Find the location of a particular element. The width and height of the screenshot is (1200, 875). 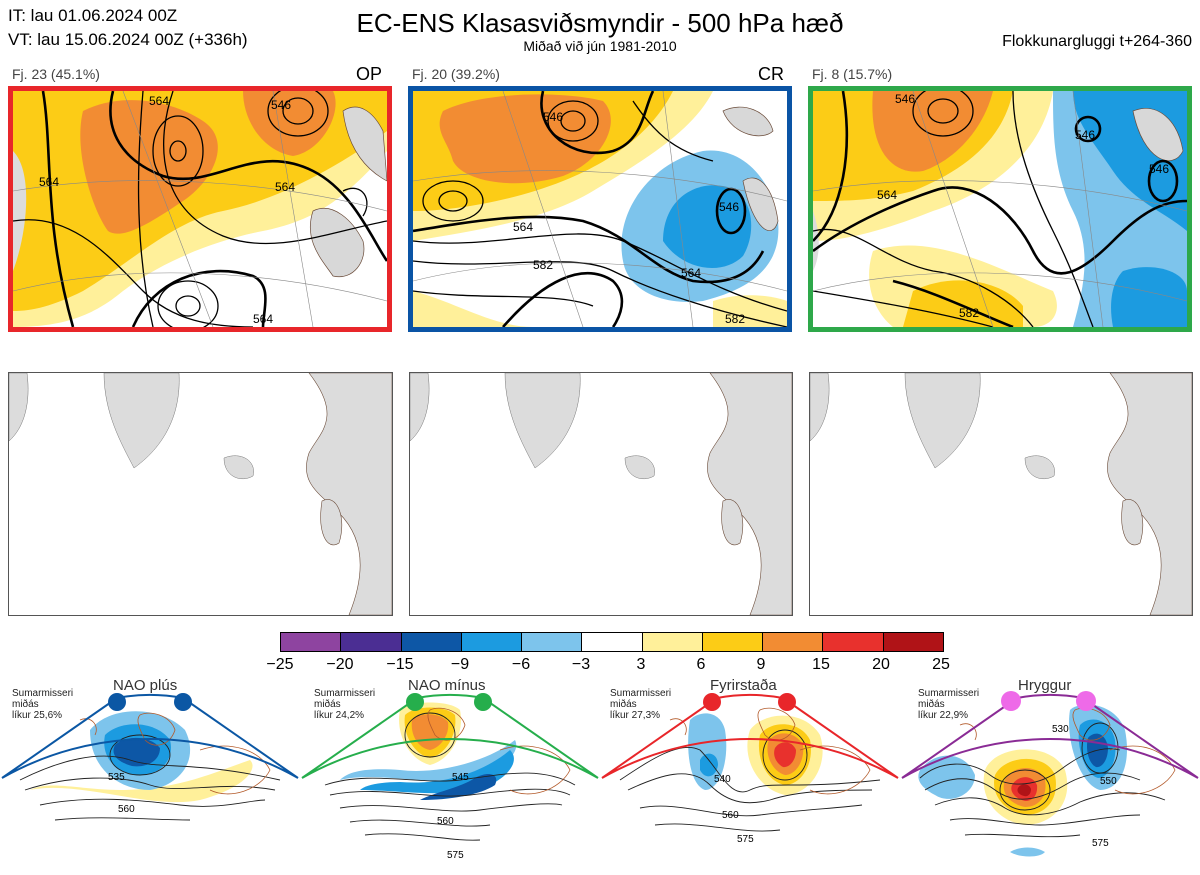

pattern-3-contour-3: 575 is located at coordinates (745, 839).